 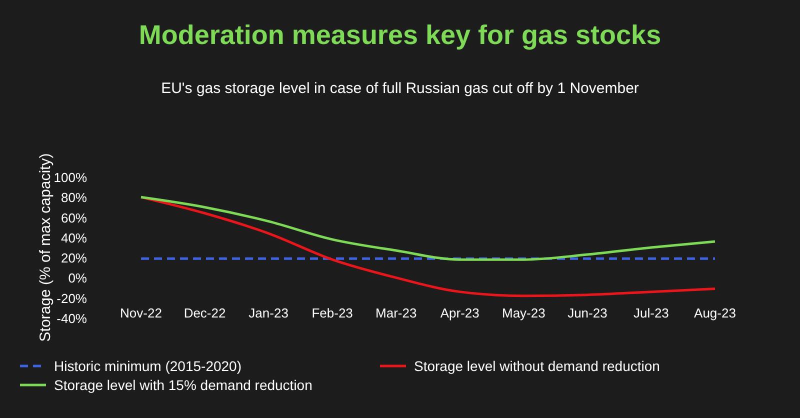 What do you see at coordinates (651, 313) in the screenshot?
I see `x-tick-label: Jul-23` at bounding box center [651, 313].